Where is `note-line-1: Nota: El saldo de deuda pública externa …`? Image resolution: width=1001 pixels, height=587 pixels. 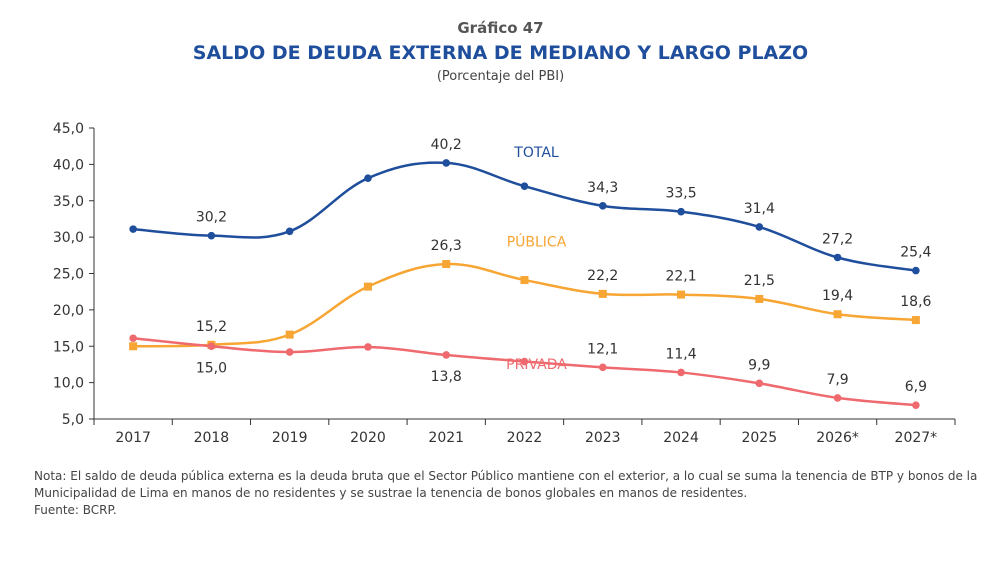
note-line-1: Nota: El saldo de deuda pública externa … is located at coordinates (506, 476).